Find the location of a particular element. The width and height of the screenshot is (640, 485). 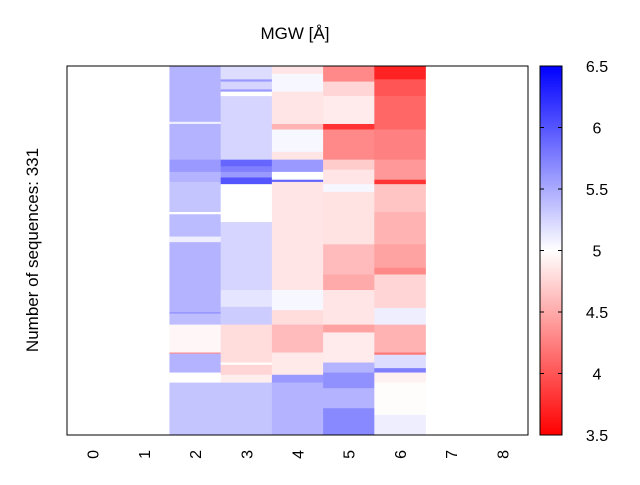

x-tick-label: 0 is located at coordinates (94, 454).